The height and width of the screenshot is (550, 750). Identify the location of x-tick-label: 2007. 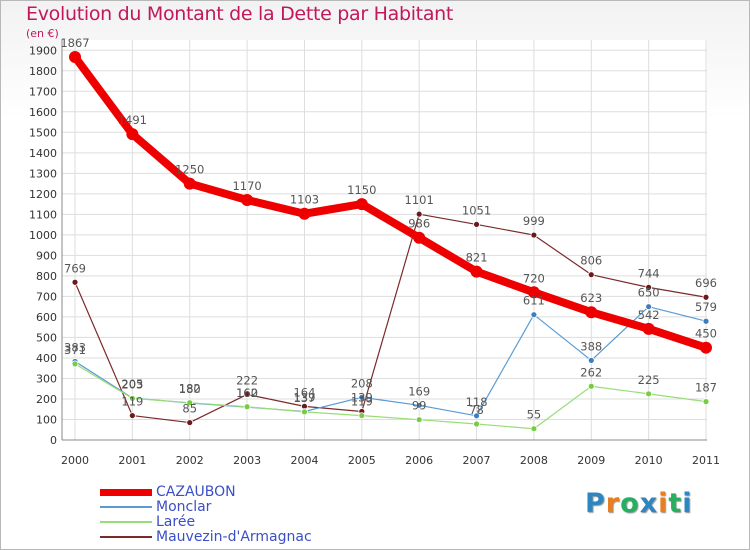
(477, 460).